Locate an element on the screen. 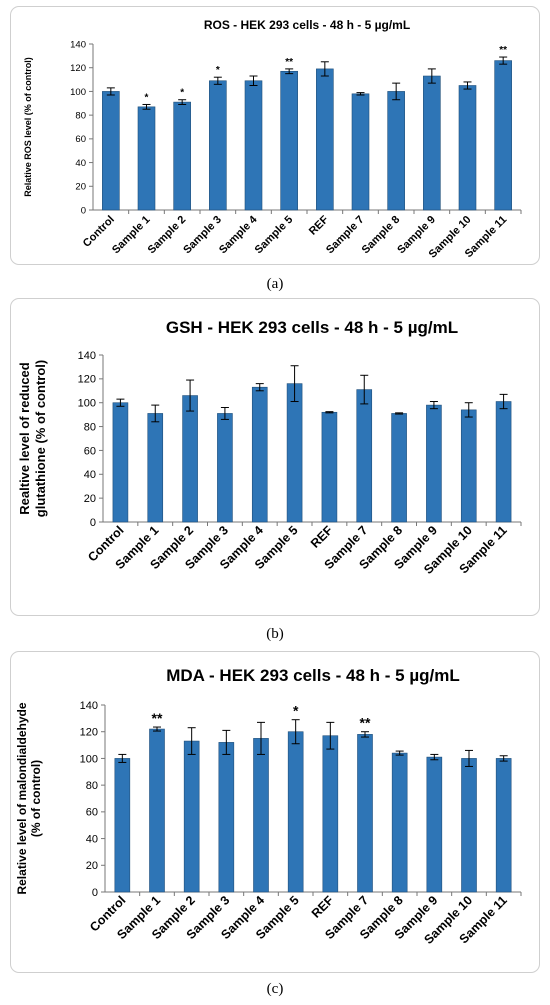 The image size is (550, 1005). y-axis-label: Relative ROS level (% of control) is located at coordinates (28, 127).